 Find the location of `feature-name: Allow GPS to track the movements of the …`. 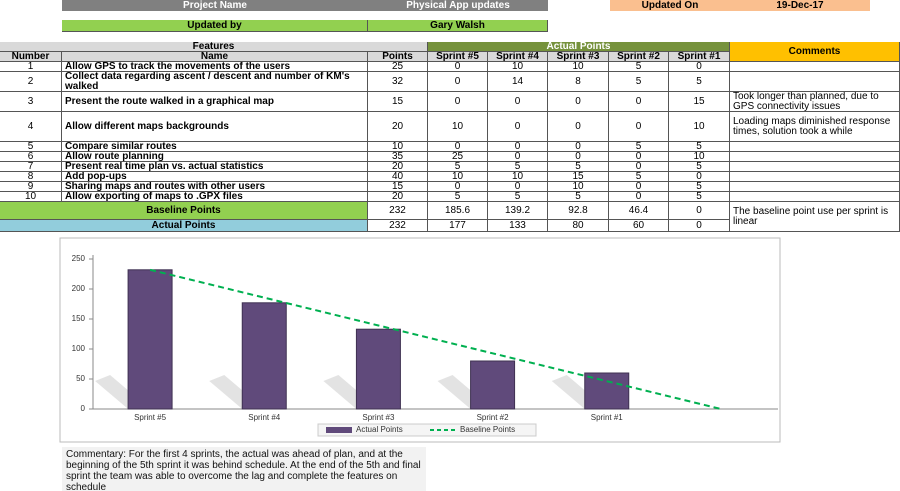

feature-name: Allow GPS to track the movements of the … is located at coordinates (215, 67).